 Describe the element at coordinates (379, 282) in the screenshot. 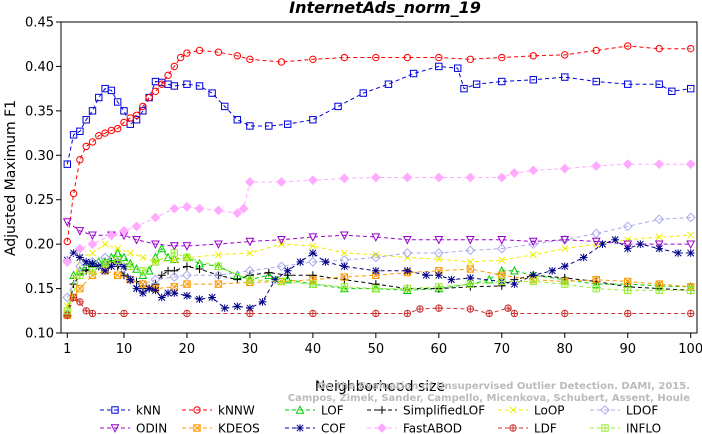

I see `series-INFLO` at that location.